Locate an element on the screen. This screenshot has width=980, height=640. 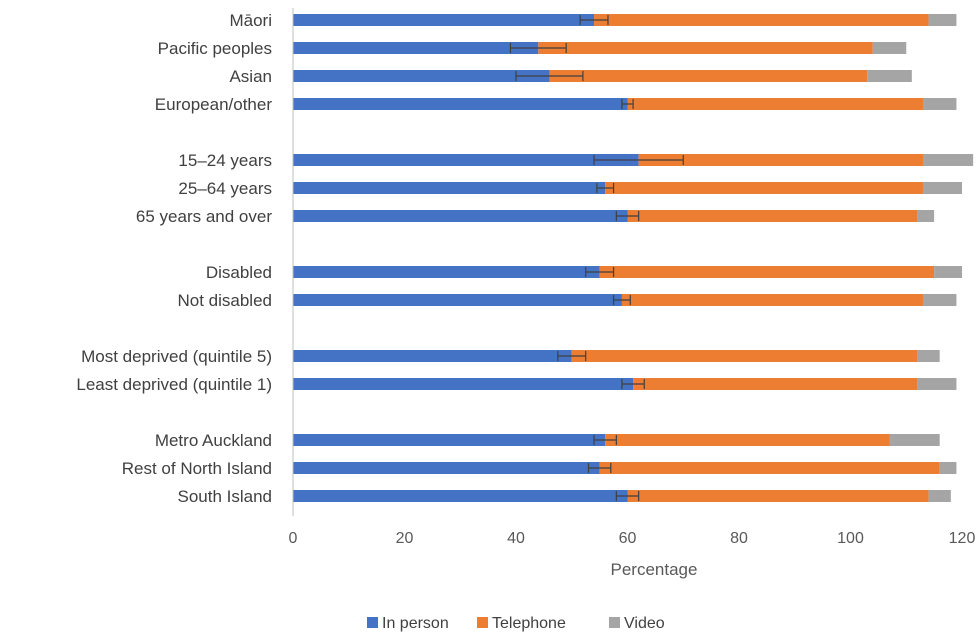
legend-label-2: Video is located at coordinates (644, 623).